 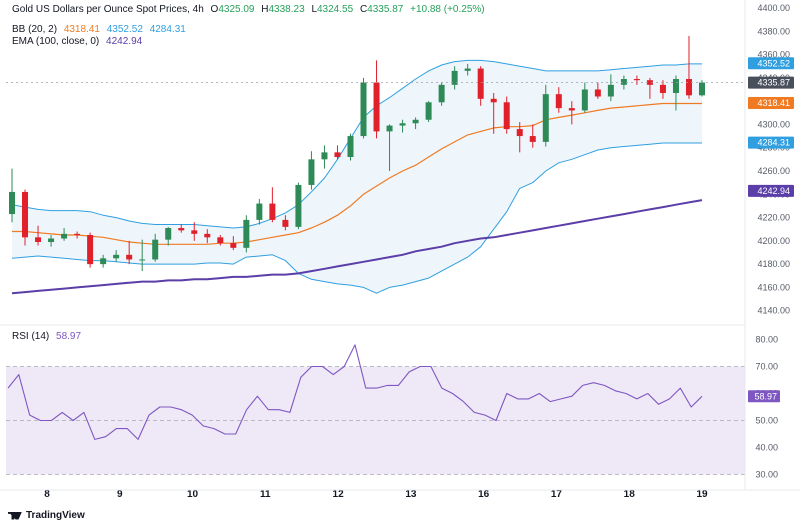 What do you see at coordinates (339, 494) in the screenshot?
I see `time-tick-label: 12` at bounding box center [339, 494].